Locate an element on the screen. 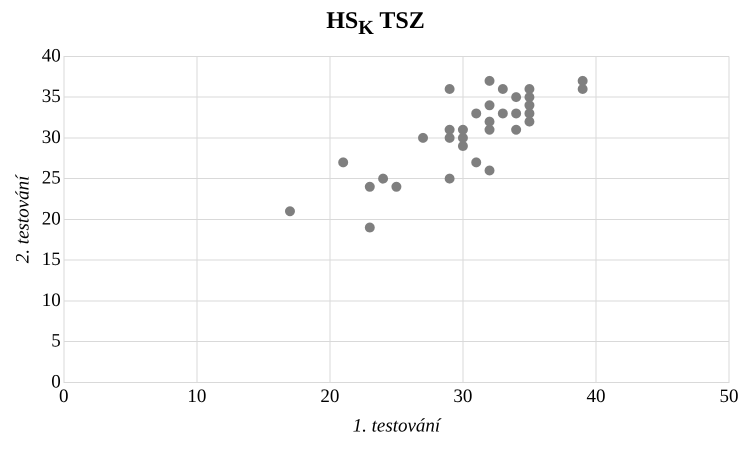 This screenshot has height=454, width=751. y-axis-title: 2. testování is located at coordinates (23, 218).